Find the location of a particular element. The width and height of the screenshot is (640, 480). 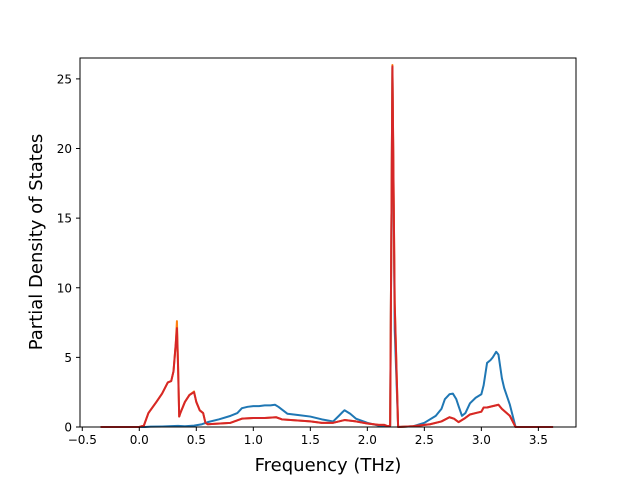

x-tick-label: 1.5 is located at coordinates (310, 440).